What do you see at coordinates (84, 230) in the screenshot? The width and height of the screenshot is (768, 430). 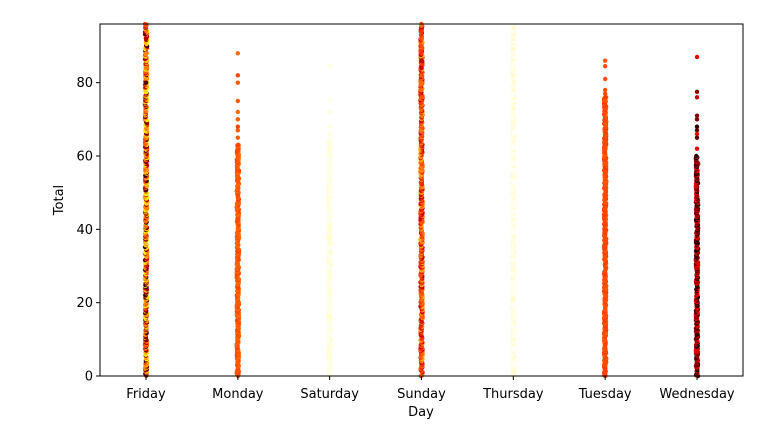 I see `y-tick-label-40: 40` at bounding box center [84, 230].